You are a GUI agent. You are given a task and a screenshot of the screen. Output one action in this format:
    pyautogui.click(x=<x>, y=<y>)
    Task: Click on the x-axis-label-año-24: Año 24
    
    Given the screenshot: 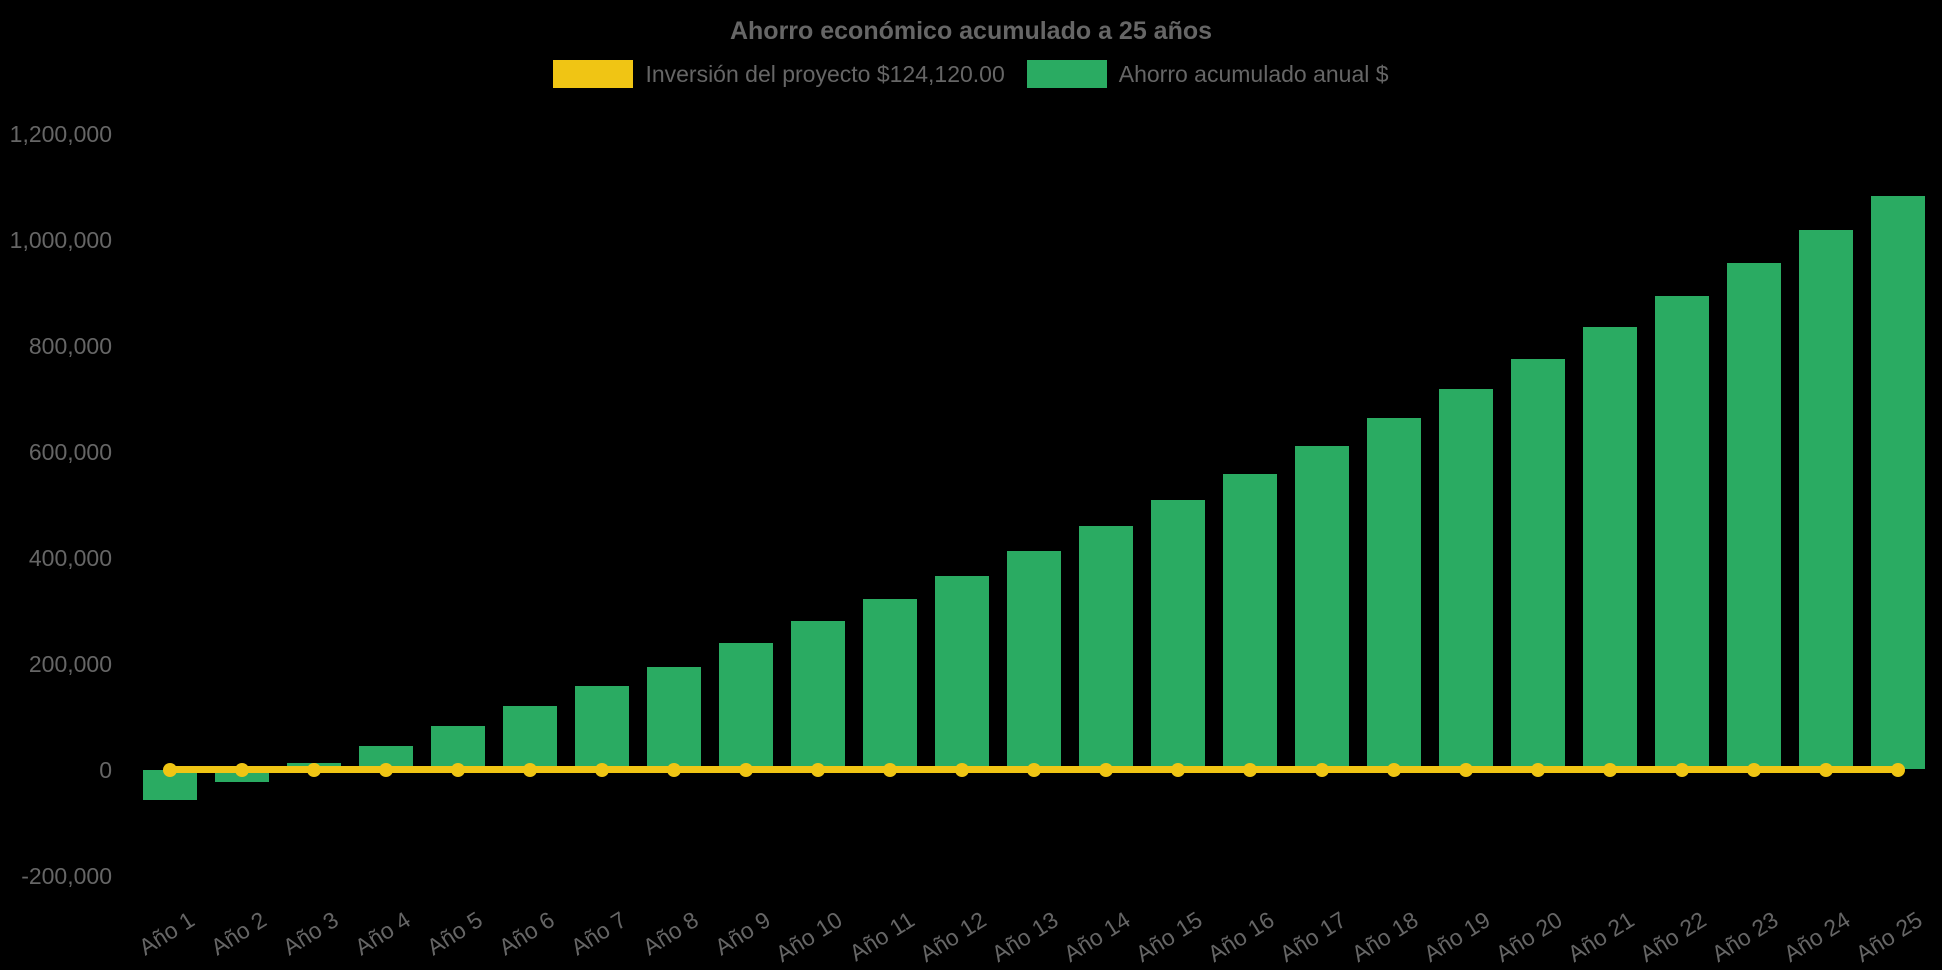 What is the action you would take?
    pyautogui.click(x=1817, y=936)
    